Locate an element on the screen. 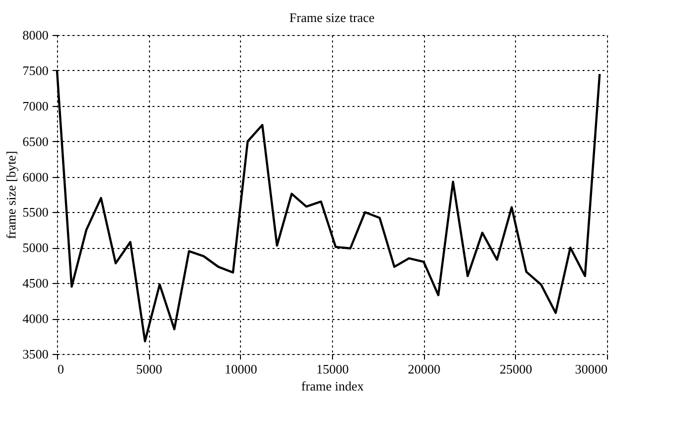 The width and height of the screenshot is (695, 429). x-tick-label: 10000 is located at coordinates (241, 369).